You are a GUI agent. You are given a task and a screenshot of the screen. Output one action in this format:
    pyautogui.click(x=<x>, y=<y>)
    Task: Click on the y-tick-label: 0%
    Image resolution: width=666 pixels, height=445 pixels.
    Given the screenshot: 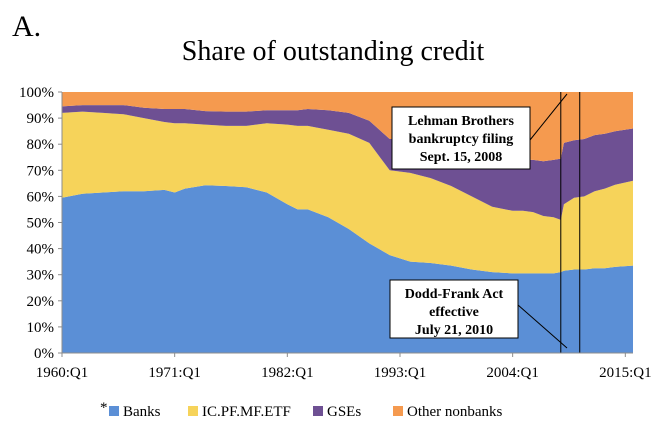 What is the action you would take?
    pyautogui.click(x=44, y=354)
    